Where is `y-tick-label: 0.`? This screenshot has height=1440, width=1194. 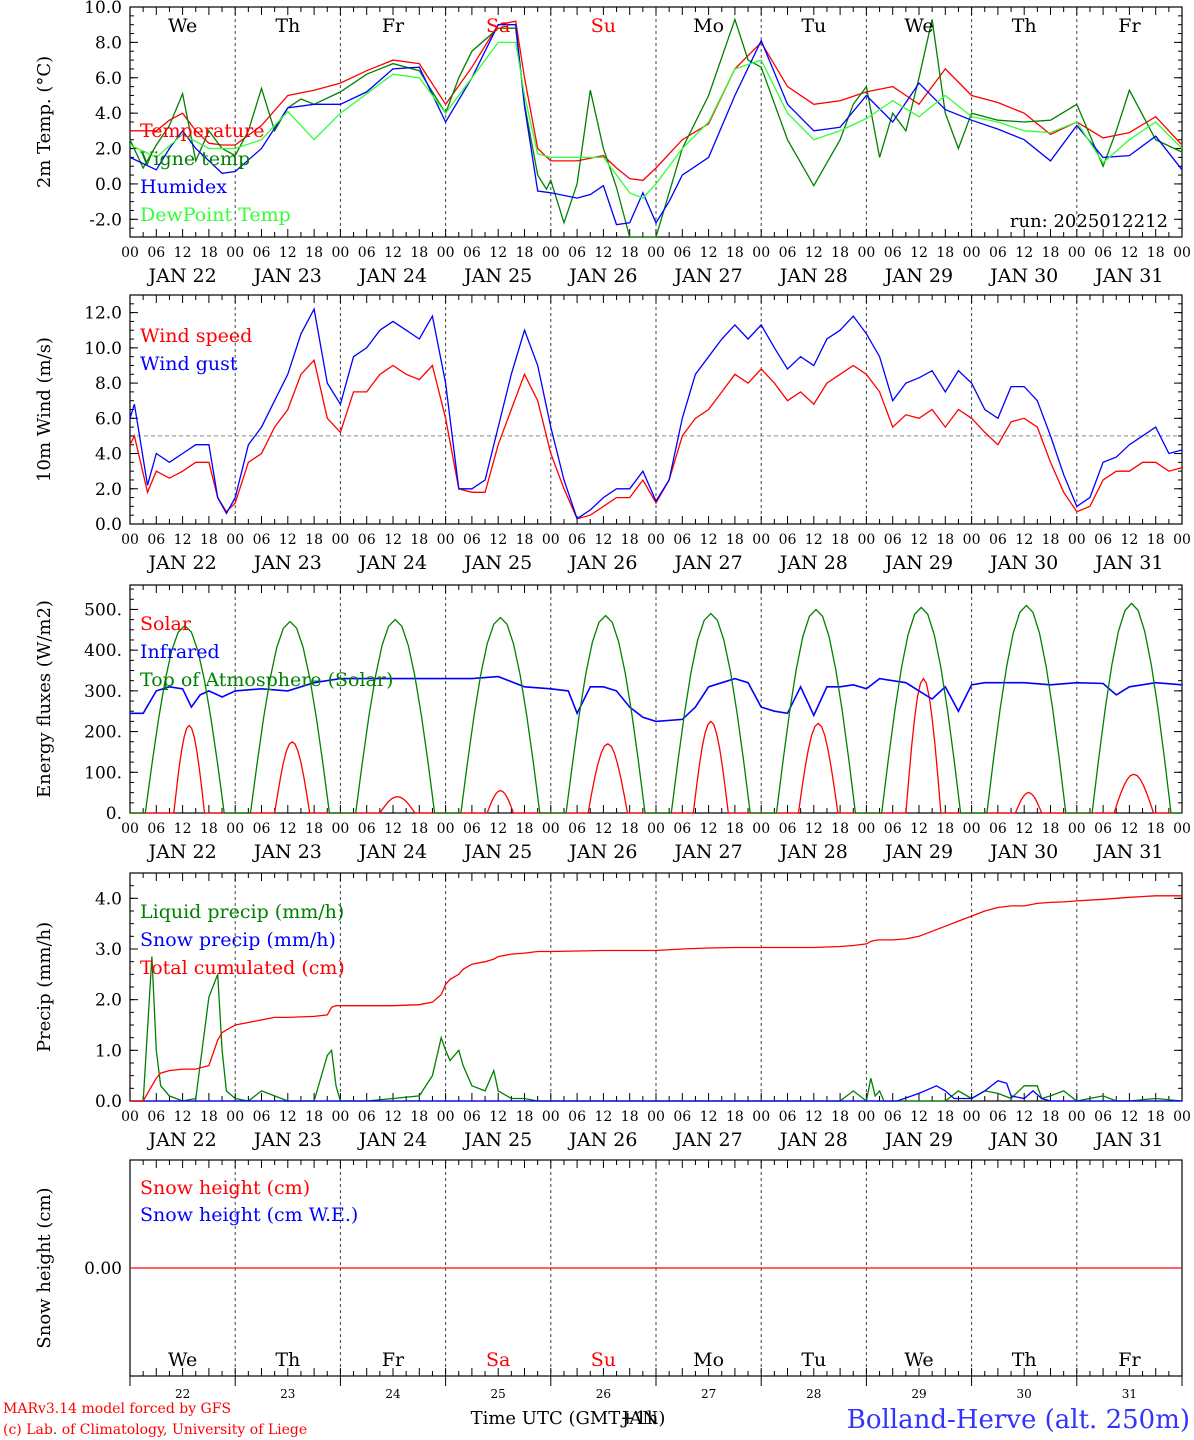
y-tick-label: 0. is located at coordinates (114, 814).